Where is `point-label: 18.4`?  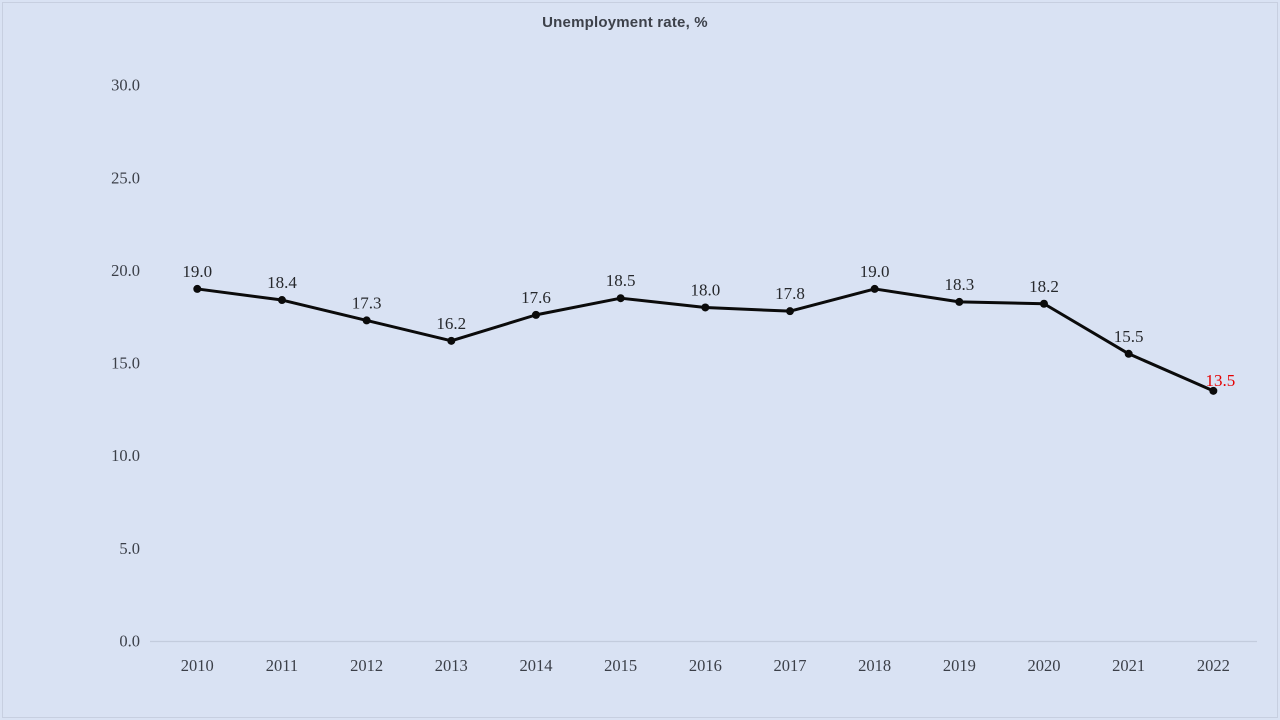 point-label: 18.4 is located at coordinates (282, 282).